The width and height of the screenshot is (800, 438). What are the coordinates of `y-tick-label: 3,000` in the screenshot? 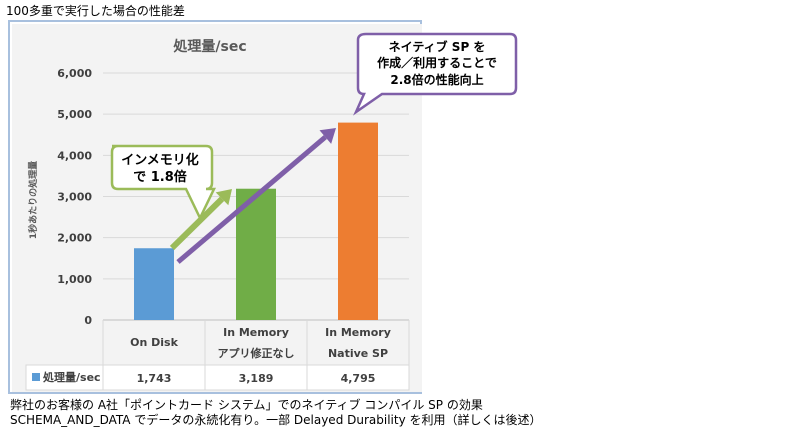 It's located at (74, 197).